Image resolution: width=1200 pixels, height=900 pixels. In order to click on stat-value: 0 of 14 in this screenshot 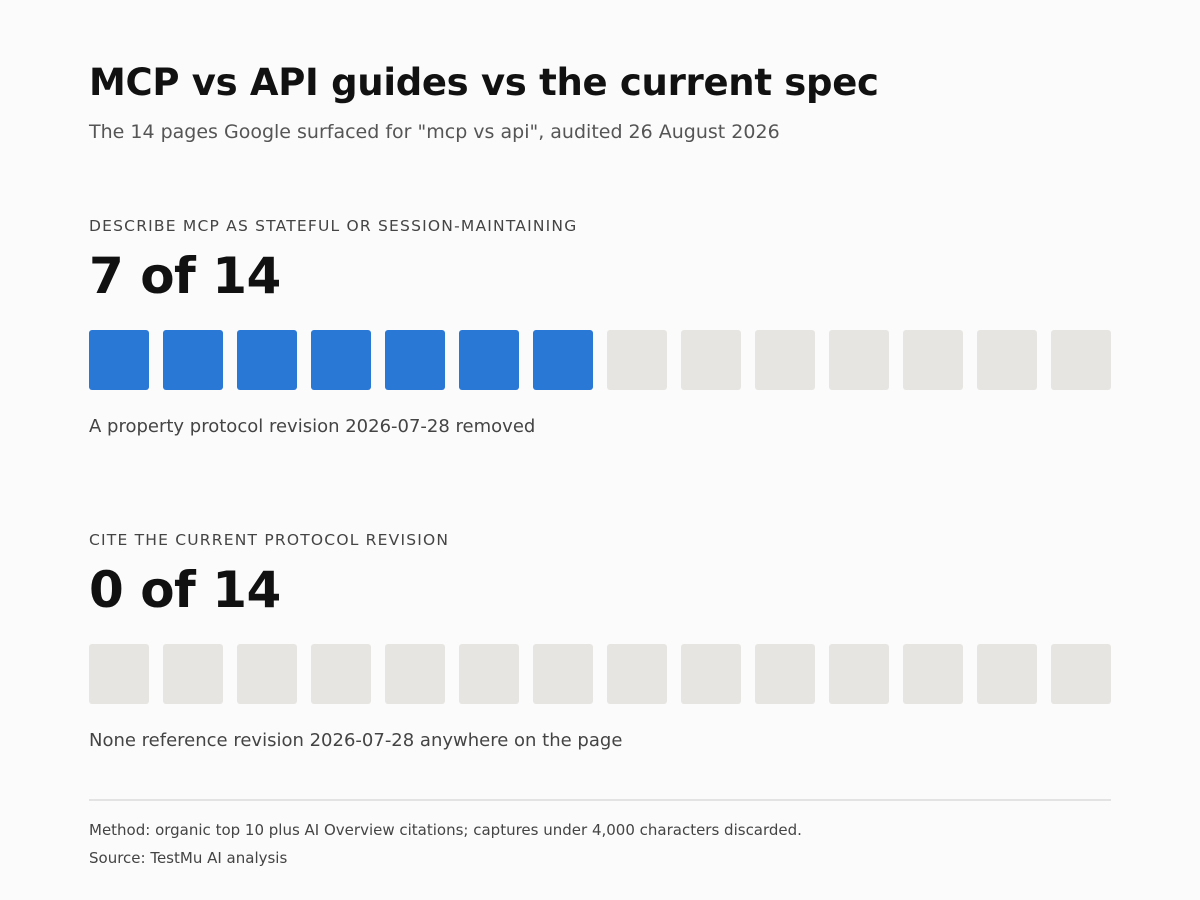, I will do `click(185, 590)`.